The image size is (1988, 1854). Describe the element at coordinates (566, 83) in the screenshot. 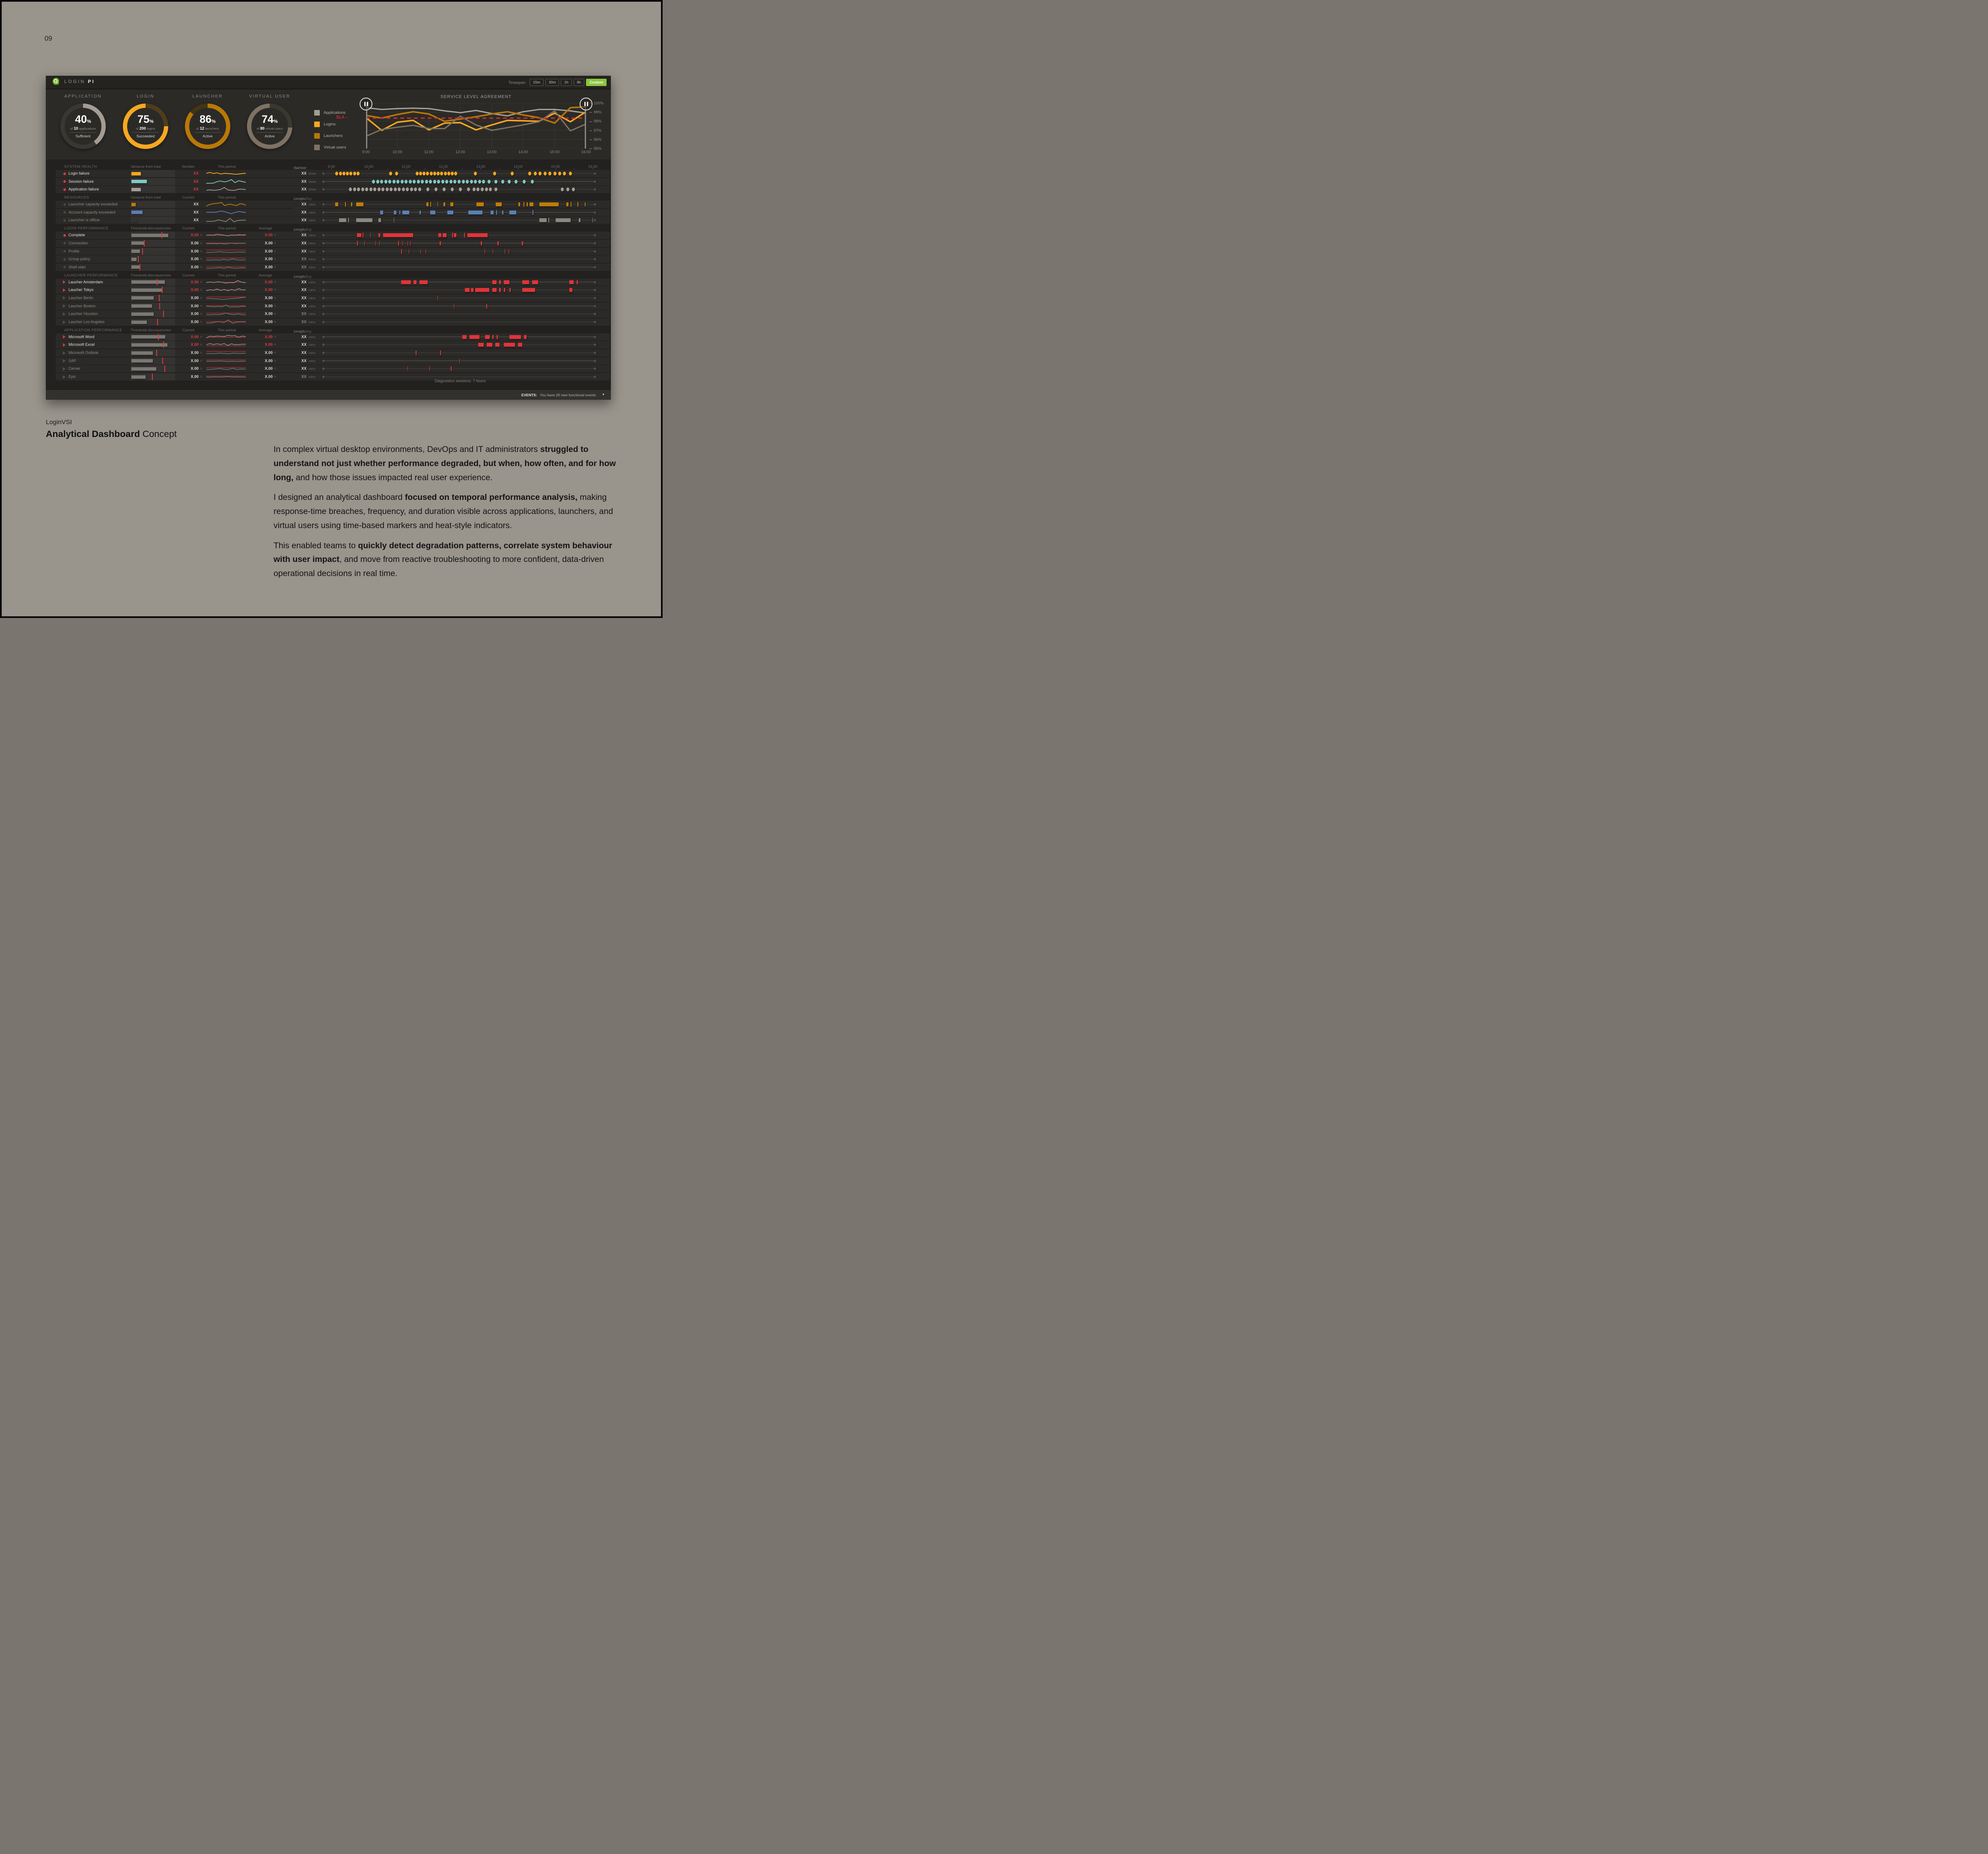

I see `timespan-button-1h: 1h` at that location.